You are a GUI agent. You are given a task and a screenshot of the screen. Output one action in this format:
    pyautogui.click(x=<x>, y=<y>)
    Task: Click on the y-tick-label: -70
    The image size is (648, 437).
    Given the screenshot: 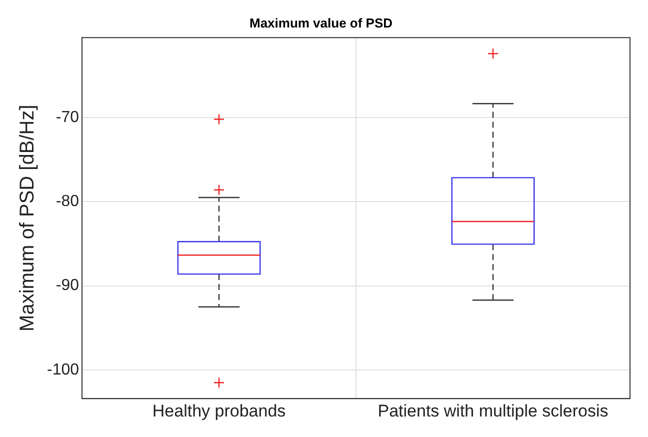 What is the action you would take?
    pyautogui.click(x=68, y=117)
    